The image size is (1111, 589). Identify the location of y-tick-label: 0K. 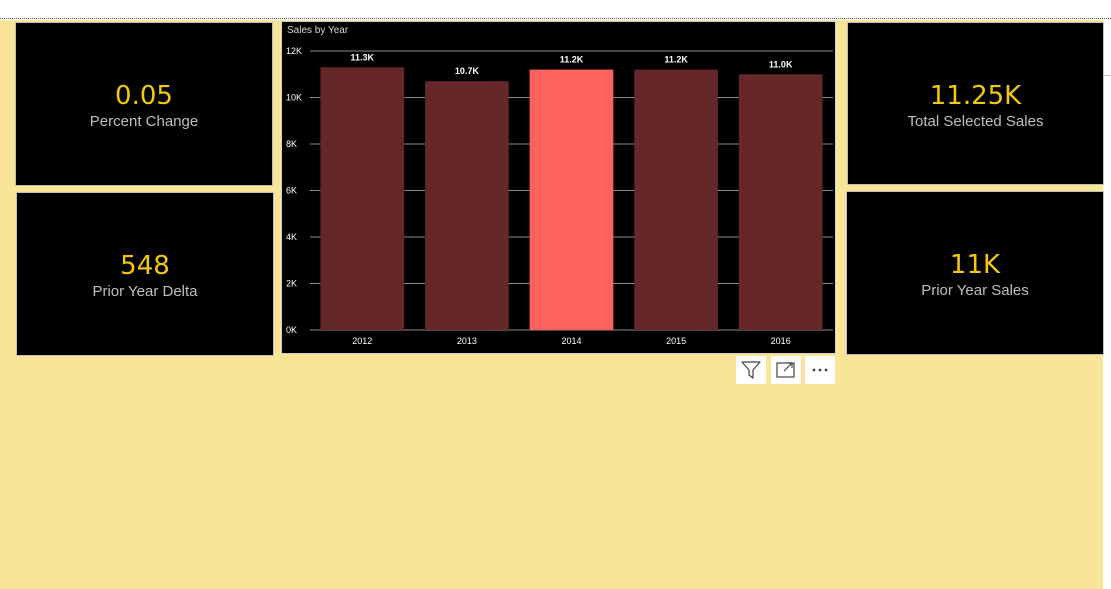
(291, 330).